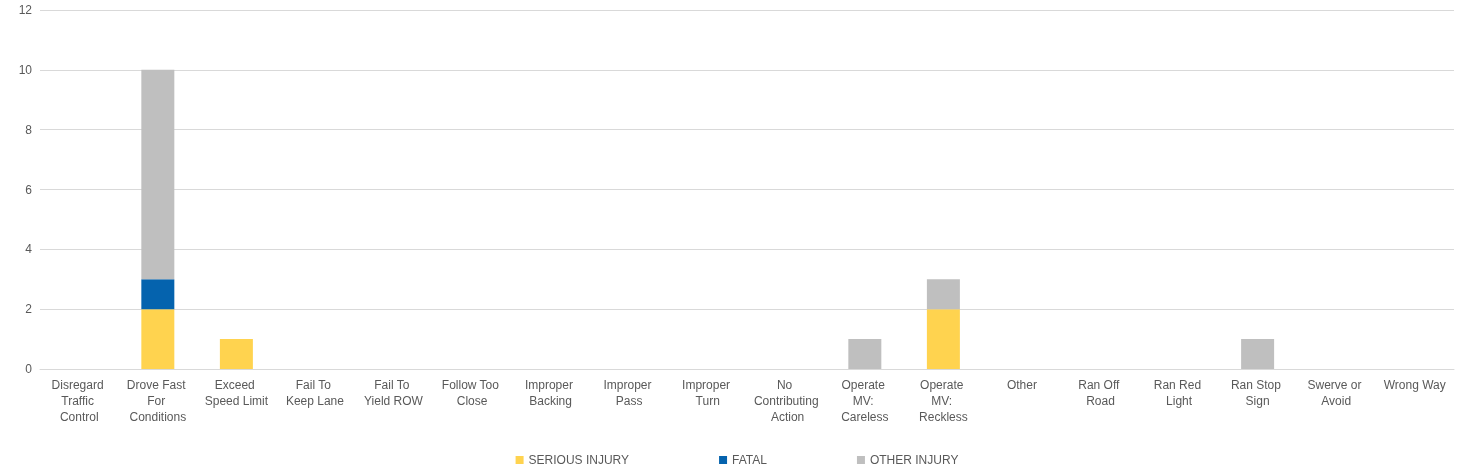 This screenshot has width=1474, height=471. What do you see at coordinates (29, 189) in the screenshot?
I see `y-tick-label: 6` at bounding box center [29, 189].